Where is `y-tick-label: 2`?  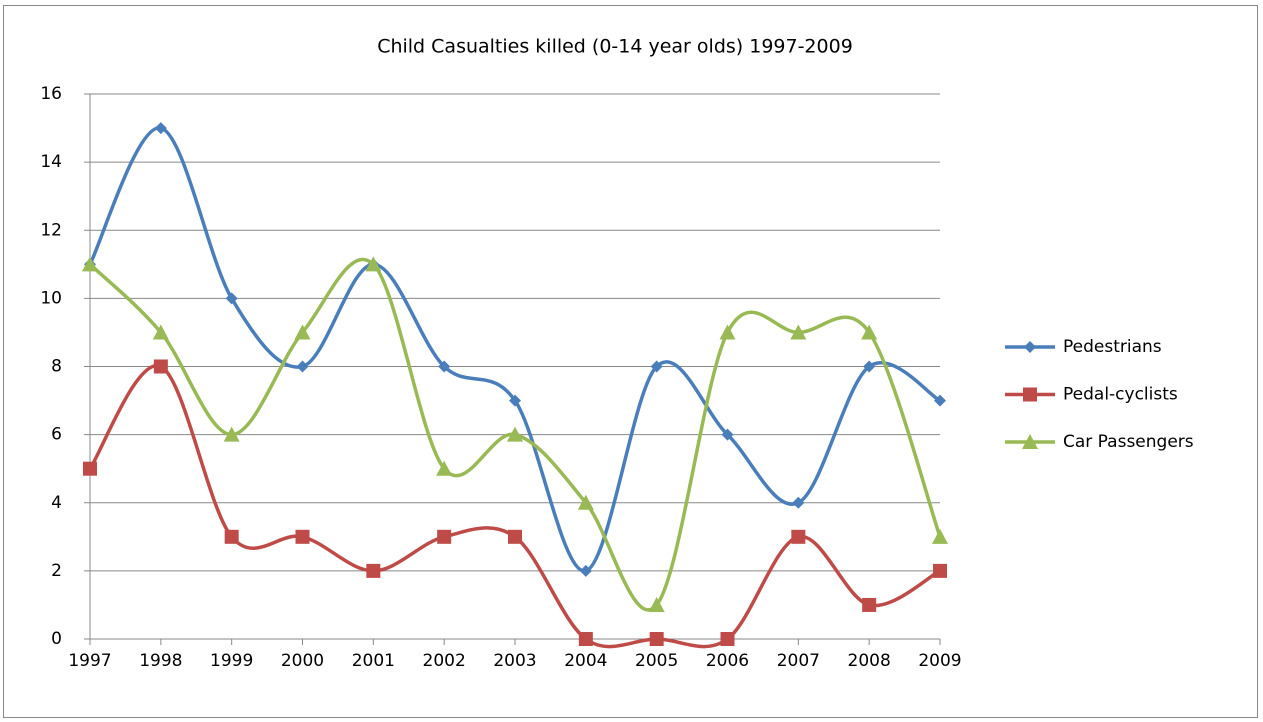 y-tick-label: 2 is located at coordinates (56, 571).